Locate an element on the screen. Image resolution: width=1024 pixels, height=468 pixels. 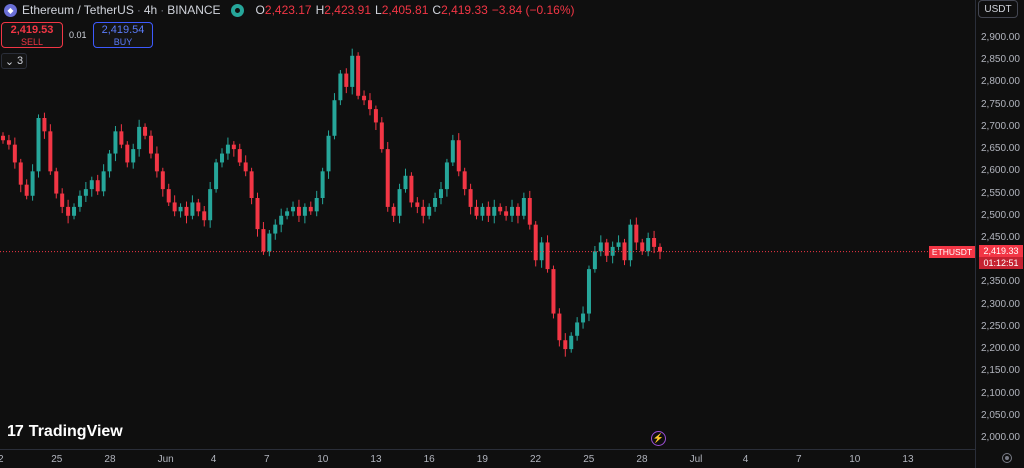
tradingview-logo: 17 TradingView is located at coordinates (65, 432).